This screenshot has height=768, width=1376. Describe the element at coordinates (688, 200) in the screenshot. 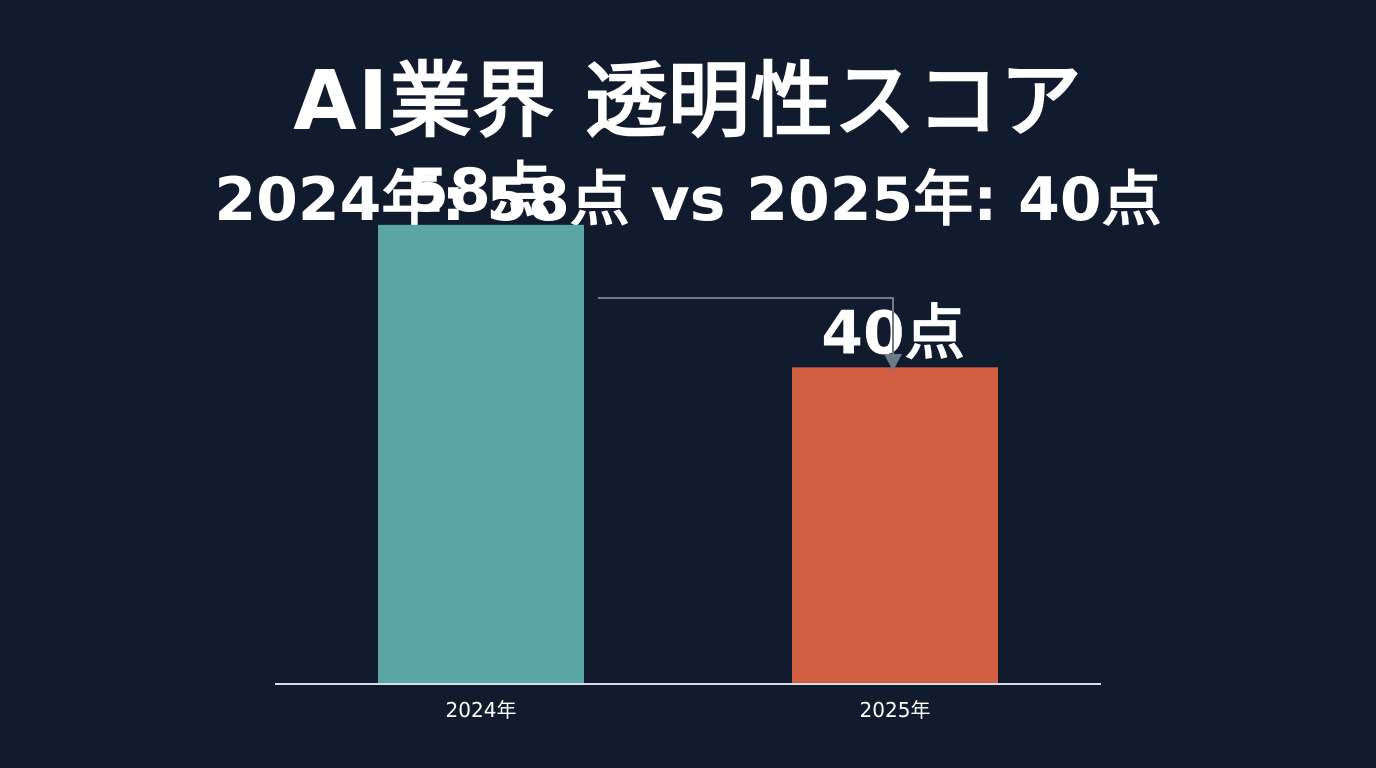

I see `chart-subtitle: 2024年: 58点 vs 2025年: 40点` at that location.